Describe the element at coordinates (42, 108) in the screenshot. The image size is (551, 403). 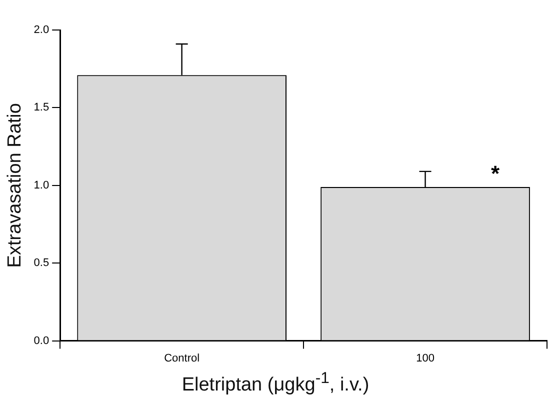
I see `y-tick-label: 1.5` at that location.